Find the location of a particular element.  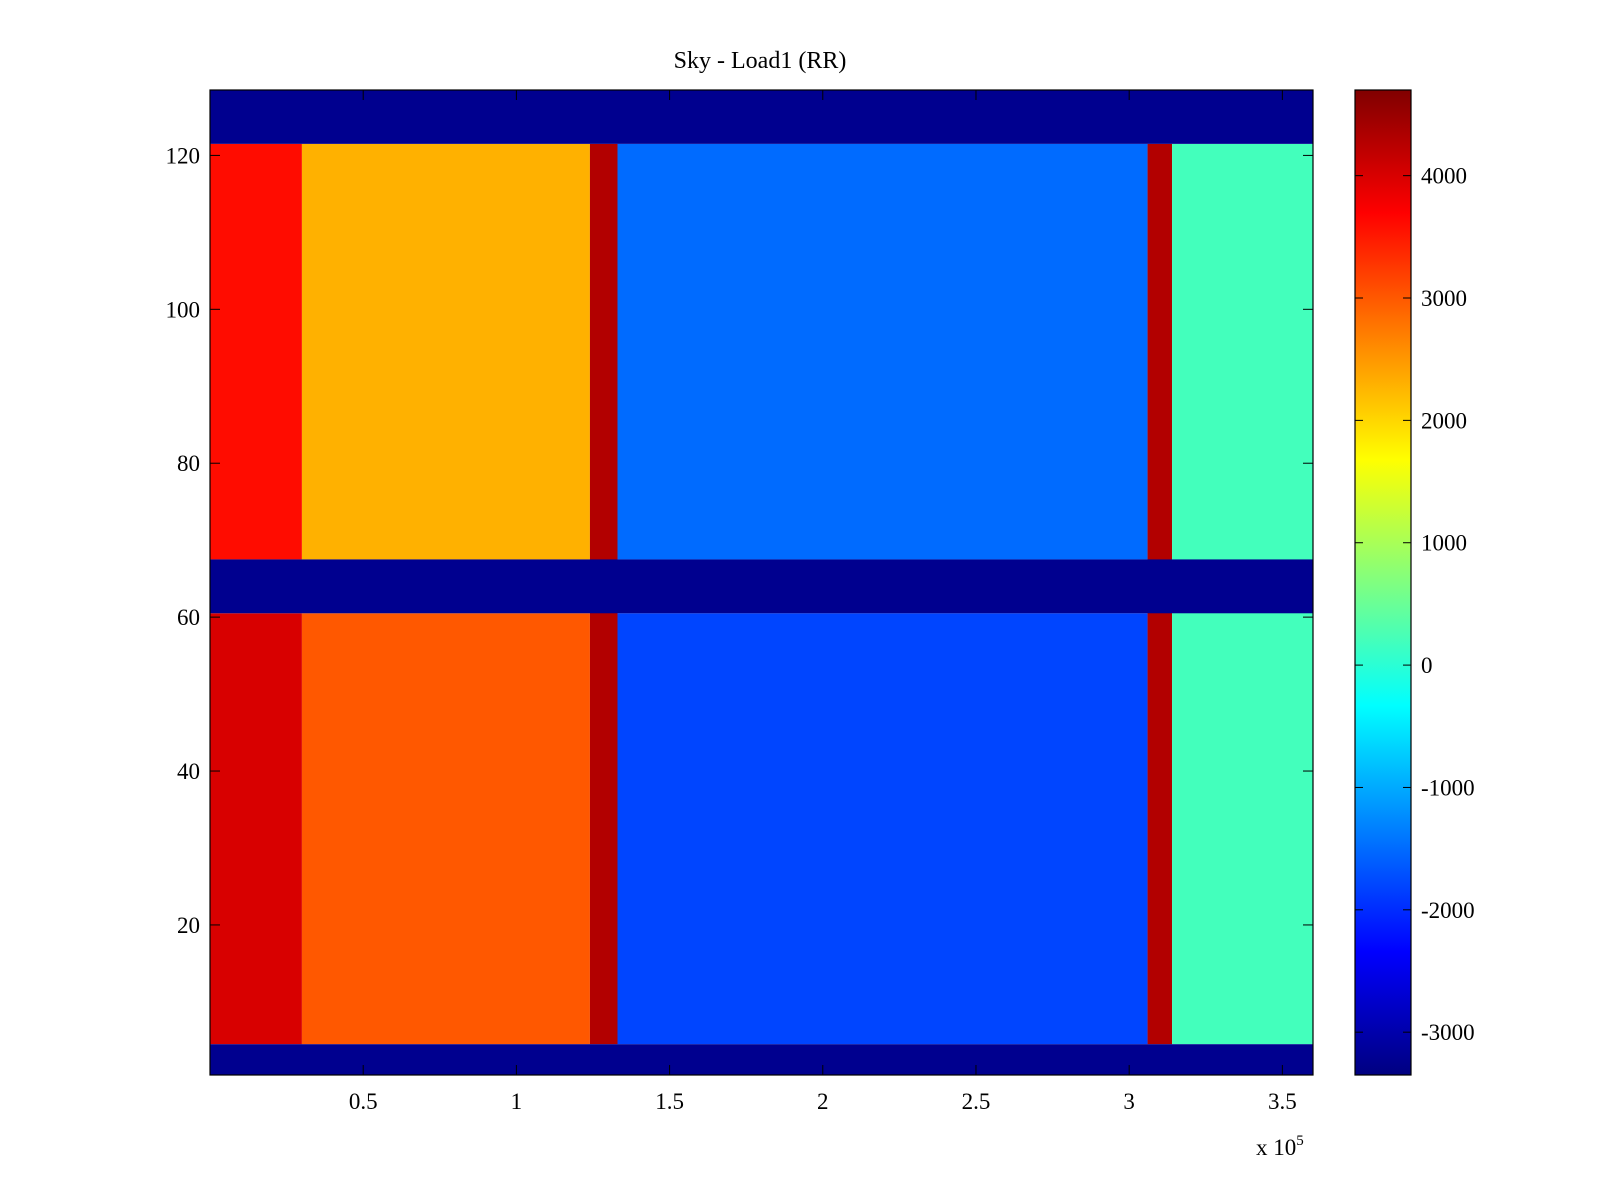

colorbar-tick-label: 3000 is located at coordinates (1444, 298).